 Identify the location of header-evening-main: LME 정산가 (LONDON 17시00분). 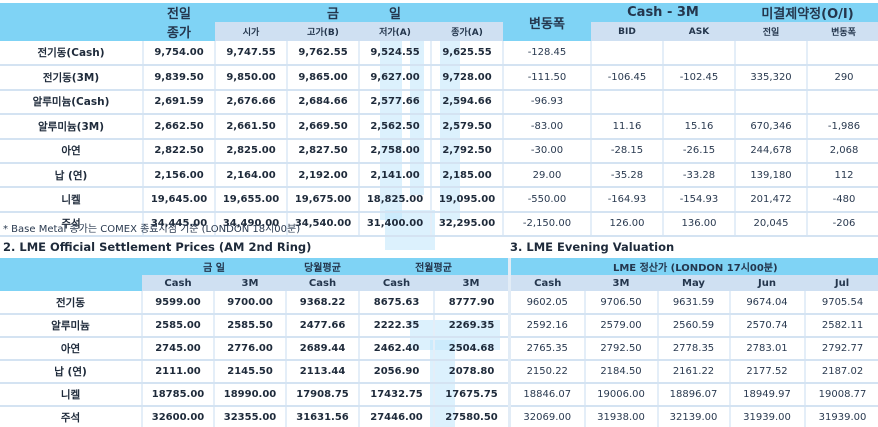
(692, 266).